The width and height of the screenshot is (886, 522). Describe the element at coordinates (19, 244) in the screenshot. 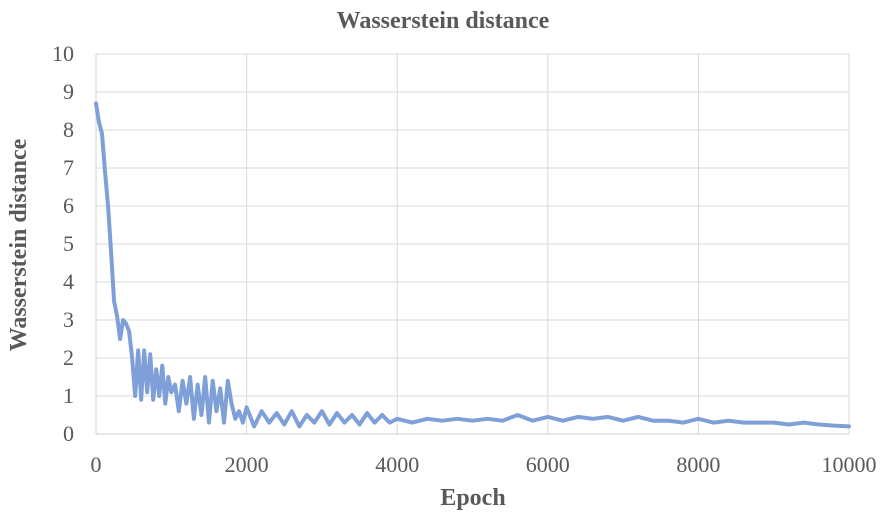

I see `y-axis-label: Wasserstein distance` at that location.